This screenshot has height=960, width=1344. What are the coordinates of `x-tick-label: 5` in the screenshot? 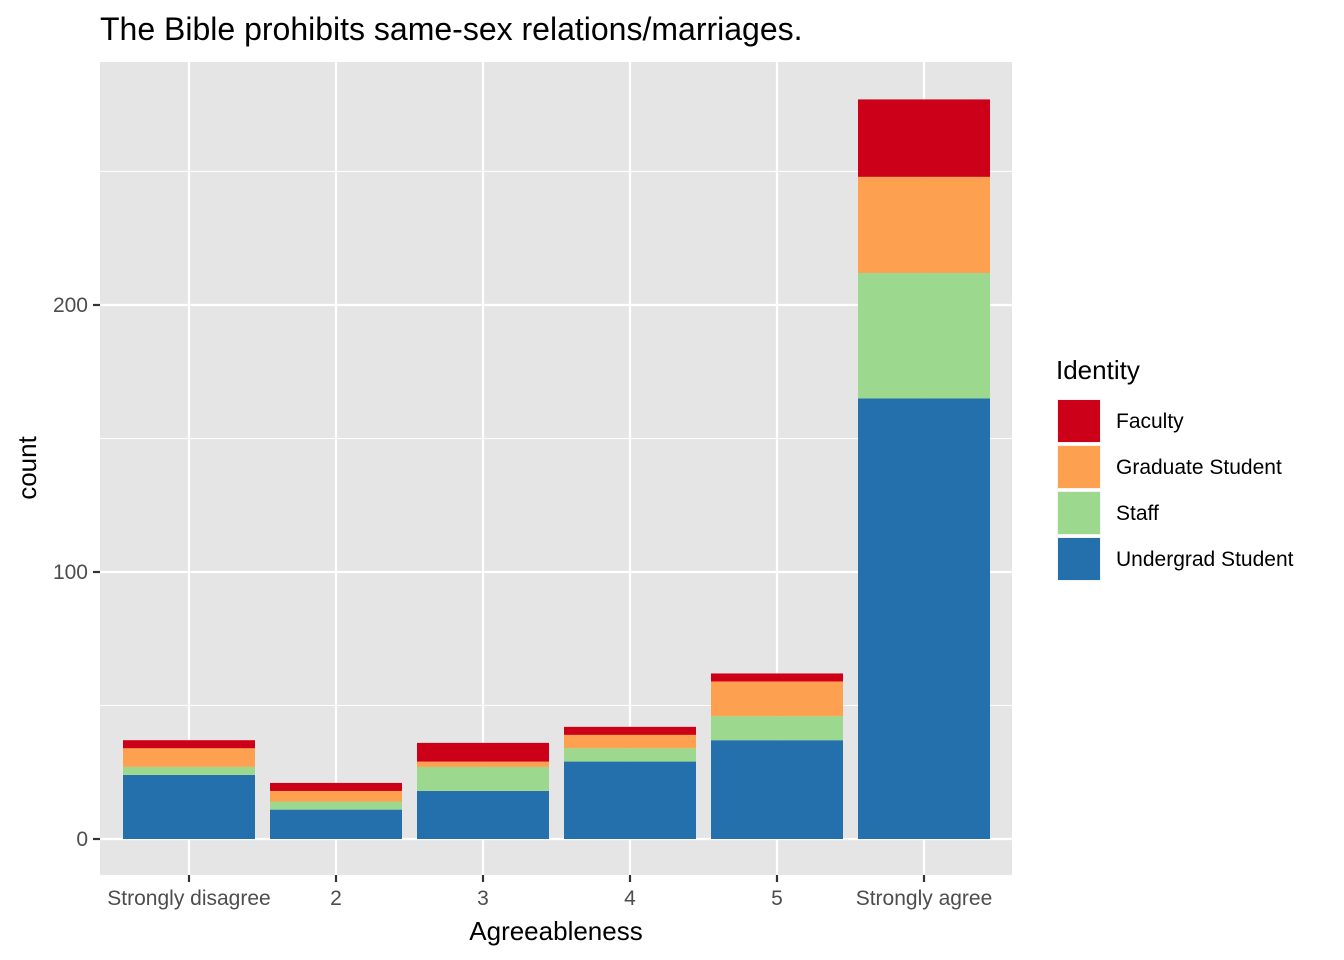 It's located at (777, 898).